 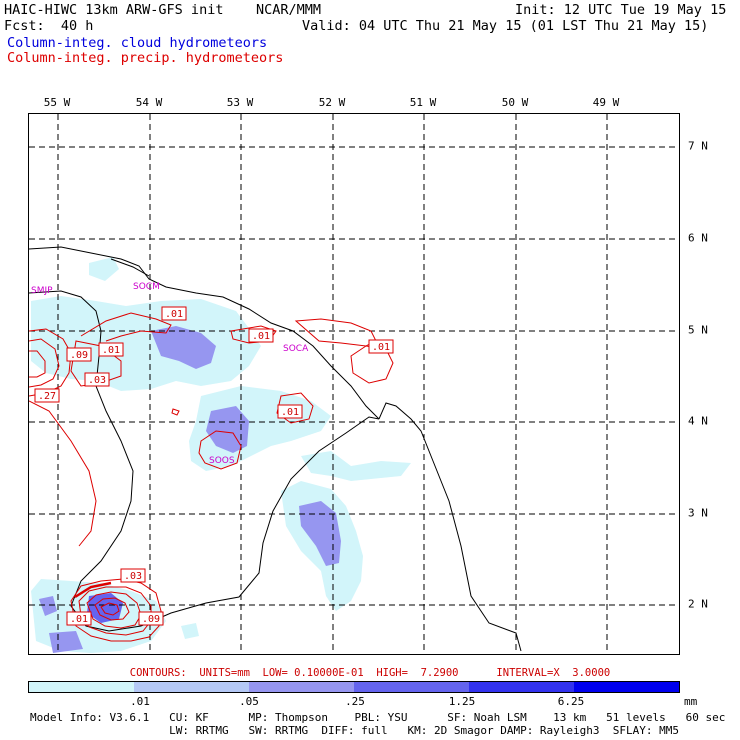 What do you see at coordinates (146, 287) in the screenshot?
I see `station-label: SOCM` at bounding box center [146, 287].